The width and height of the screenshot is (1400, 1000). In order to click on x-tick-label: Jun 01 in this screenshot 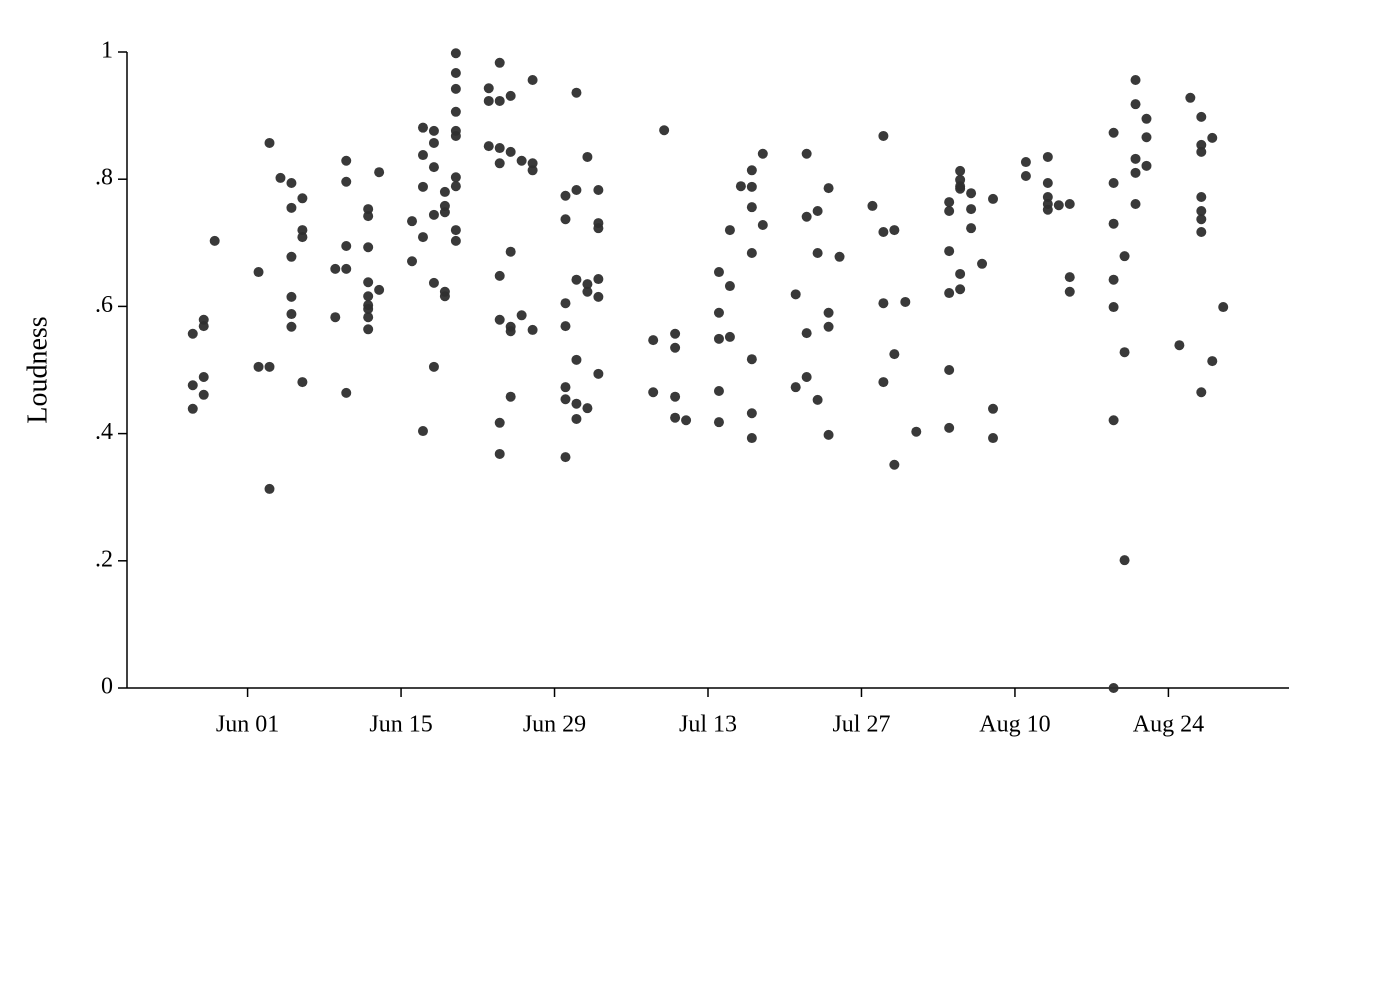, I will do `click(247, 725)`.